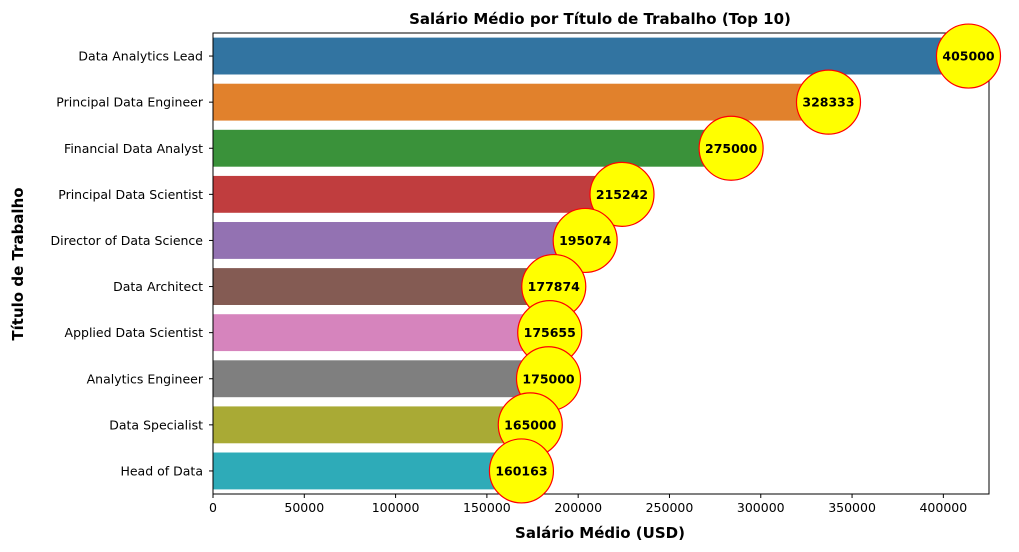 Image resolution: width=1019 pixels, height=552 pixels. Describe the element at coordinates (133, 148) in the screenshot. I see `y-tick-label-2: Financial Data Analyst` at that location.